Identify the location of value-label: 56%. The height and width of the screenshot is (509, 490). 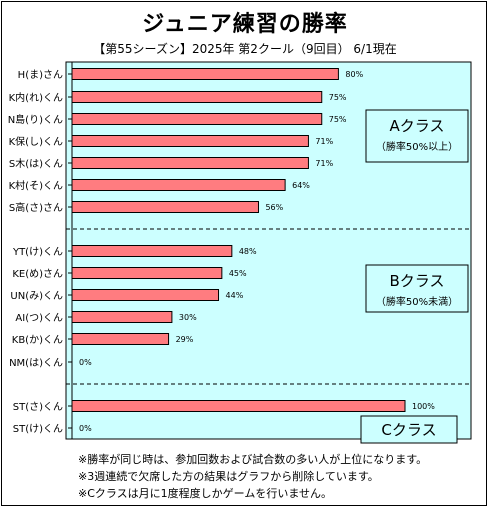
(274, 207).